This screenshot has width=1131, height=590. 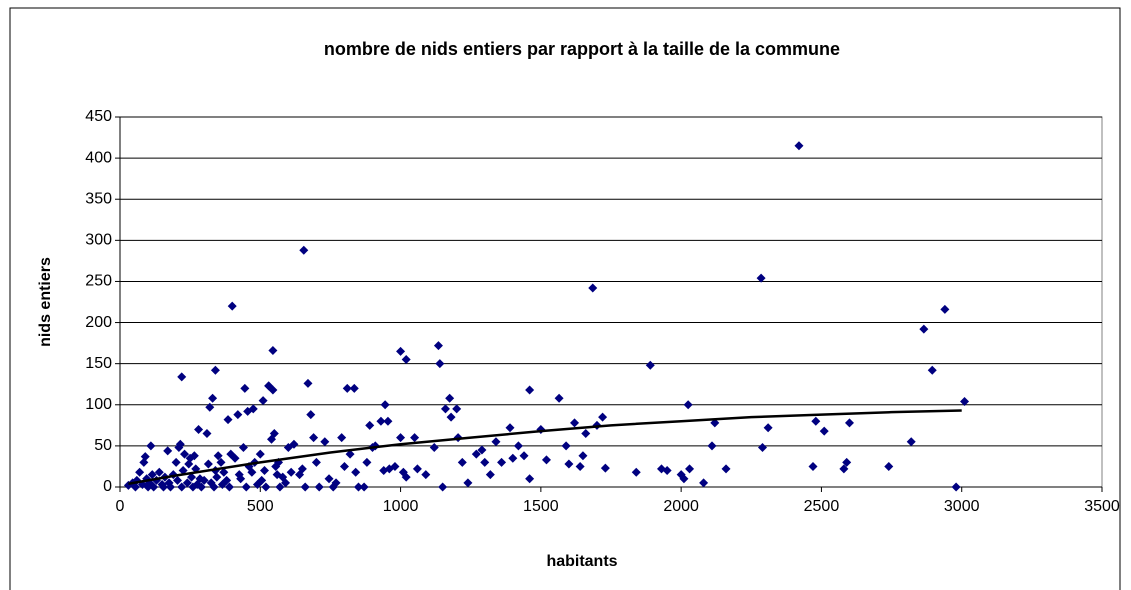 What do you see at coordinates (98, 198) in the screenshot?
I see `y-tick-label: 350` at bounding box center [98, 198].